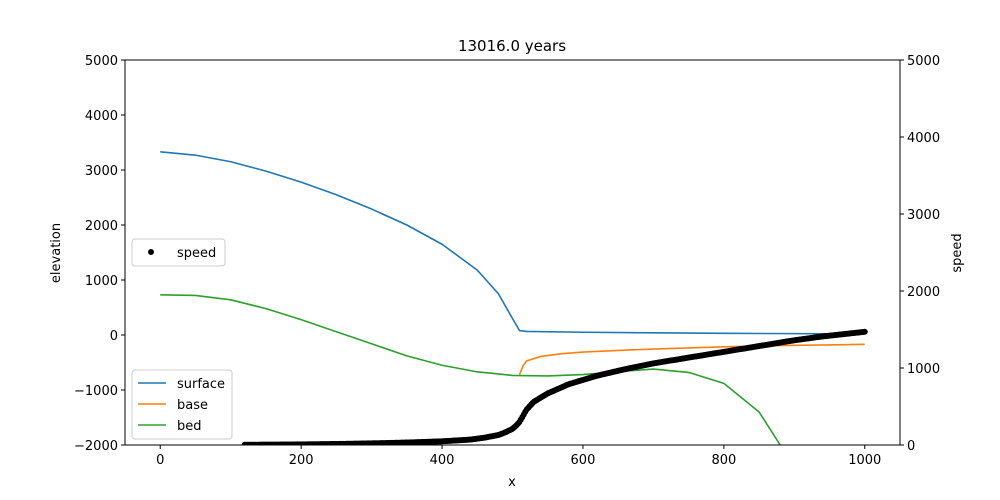 This screenshot has width=1000, height=500. Describe the element at coordinates (864, 331) in the screenshot. I see `speed-point` at that location.